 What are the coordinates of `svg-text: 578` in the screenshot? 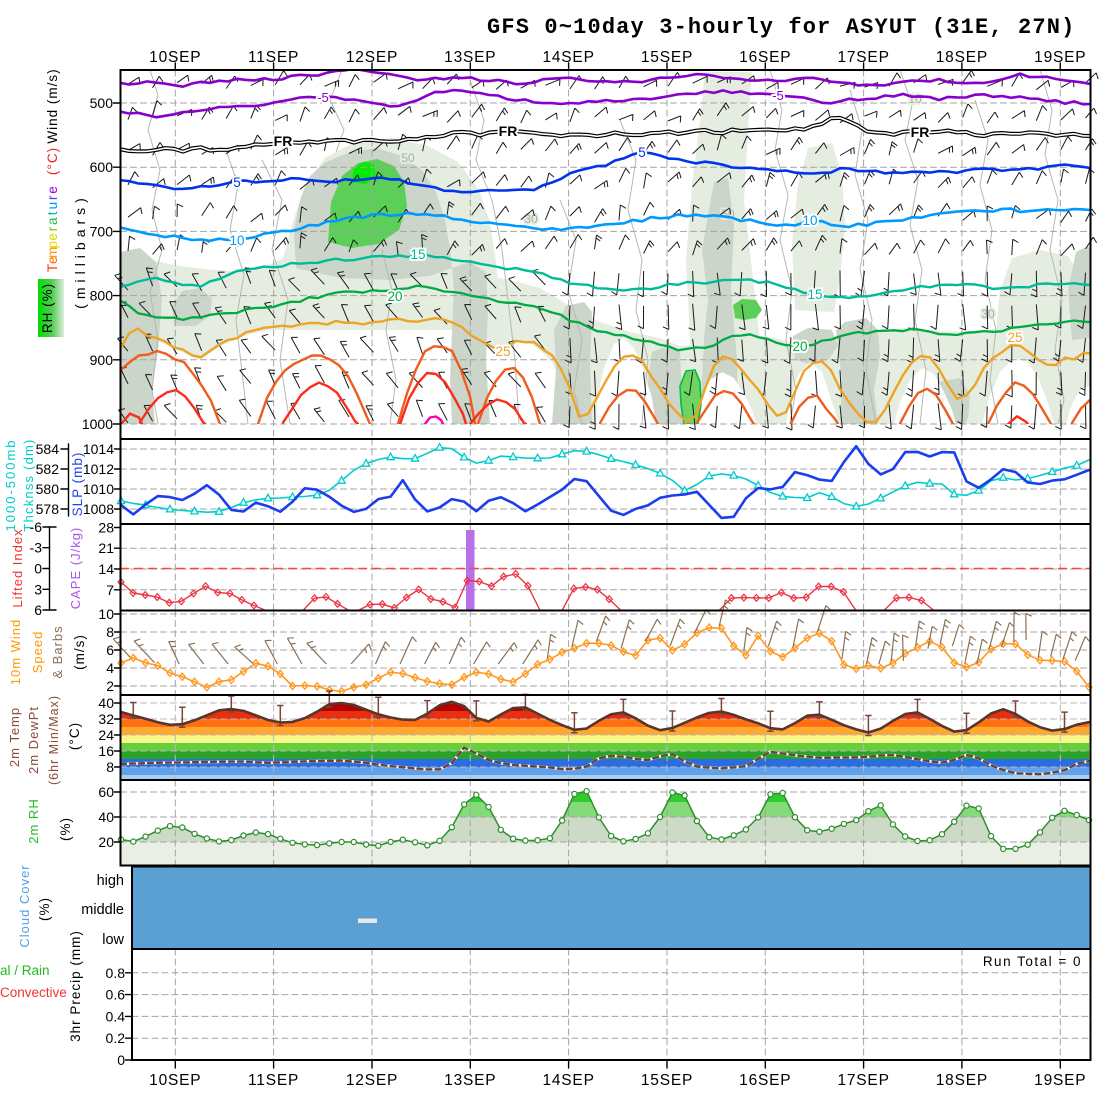 It's located at (48, 509).